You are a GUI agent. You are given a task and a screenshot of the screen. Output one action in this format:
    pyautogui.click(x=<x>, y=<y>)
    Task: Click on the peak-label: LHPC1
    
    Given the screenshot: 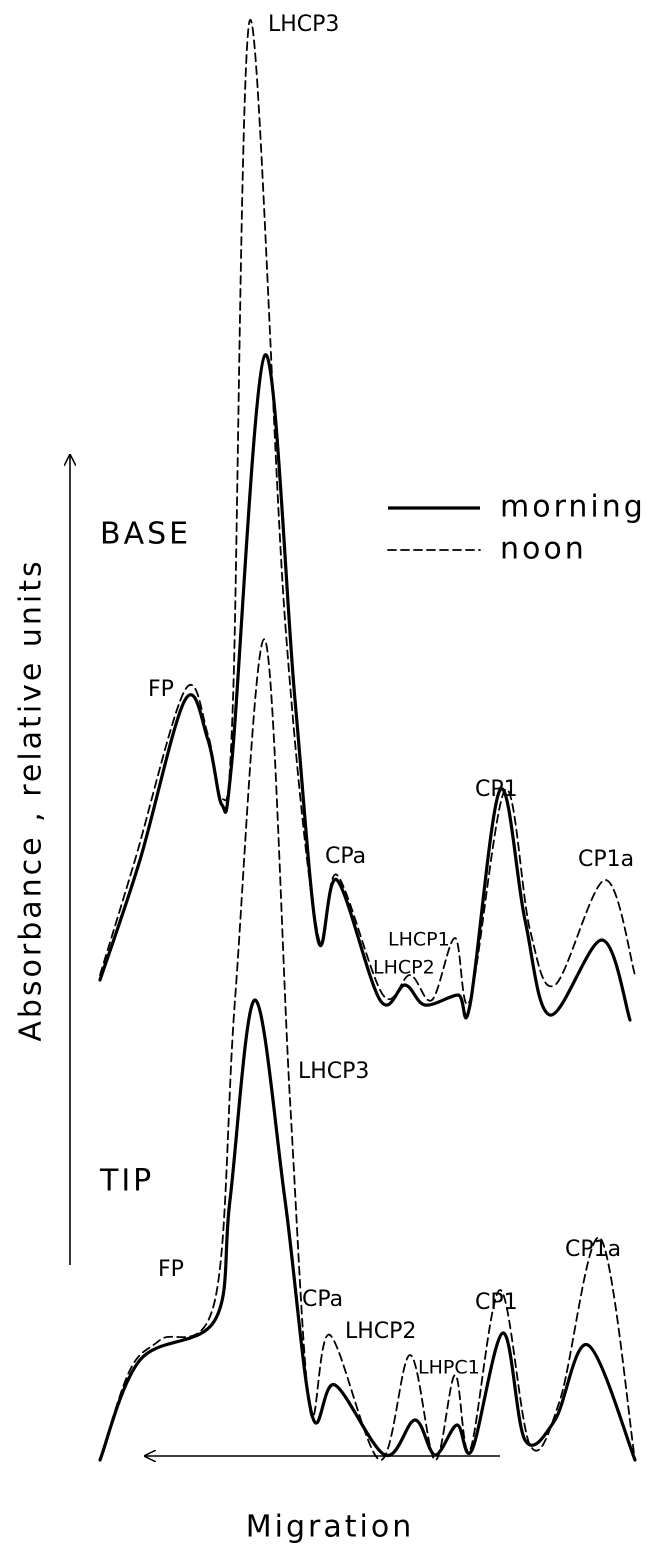 What is the action you would take?
    pyautogui.click(x=449, y=1368)
    